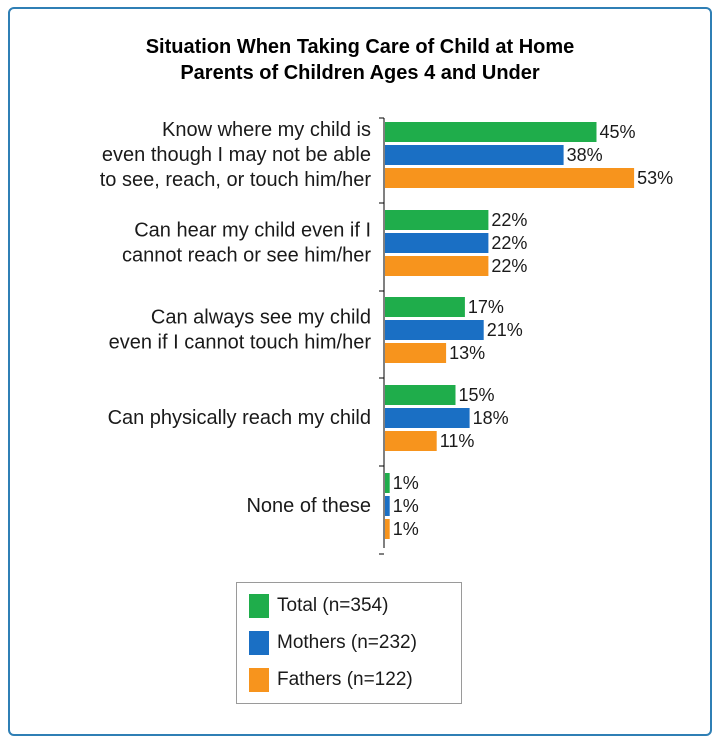 This screenshot has height=736, width=720. Describe the element at coordinates (252, 231) in the screenshot. I see `category-label: Can hear my child even if I` at that location.